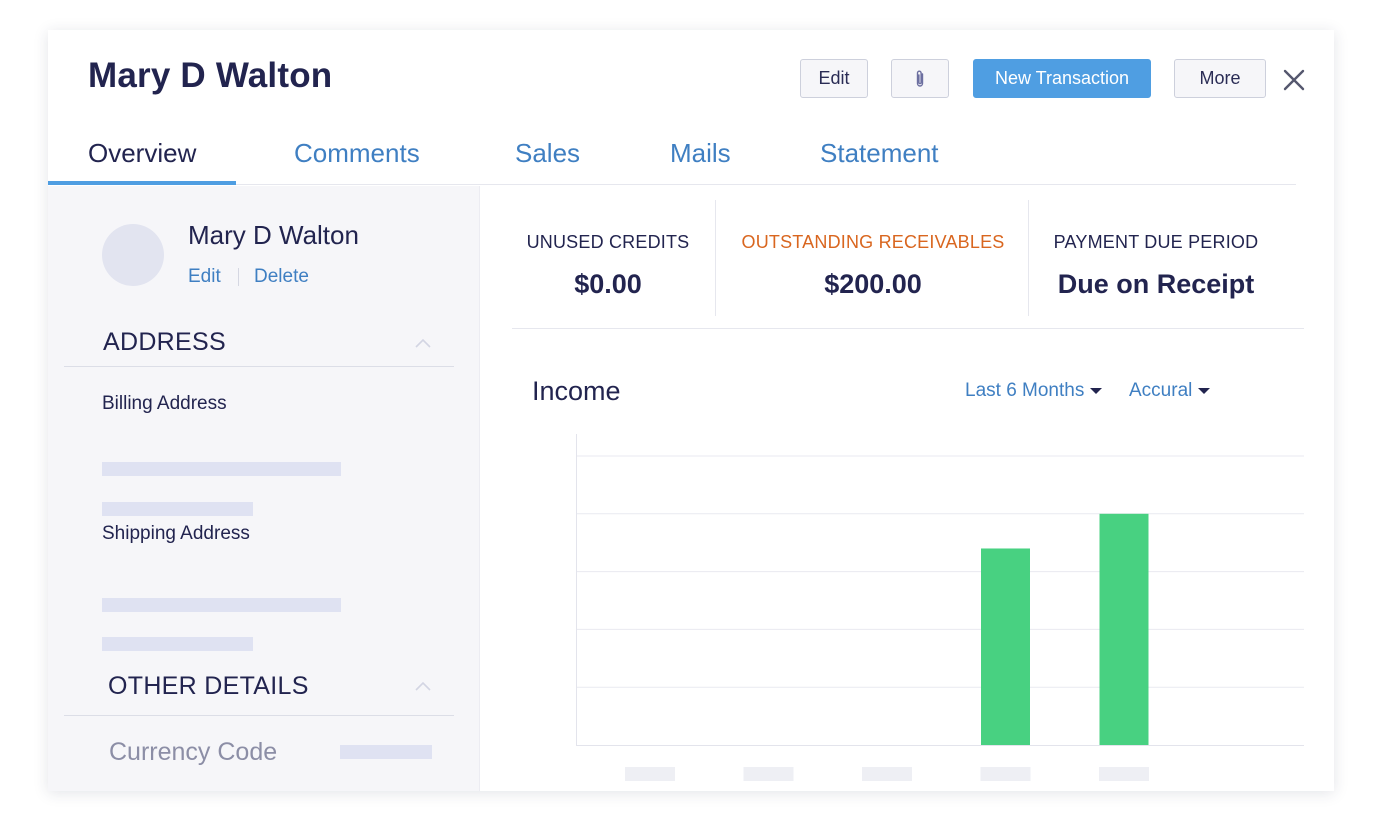 The image size is (1381, 816). I want to click on unused-credits-label: UNUSED CREDITS, so click(608, 242).